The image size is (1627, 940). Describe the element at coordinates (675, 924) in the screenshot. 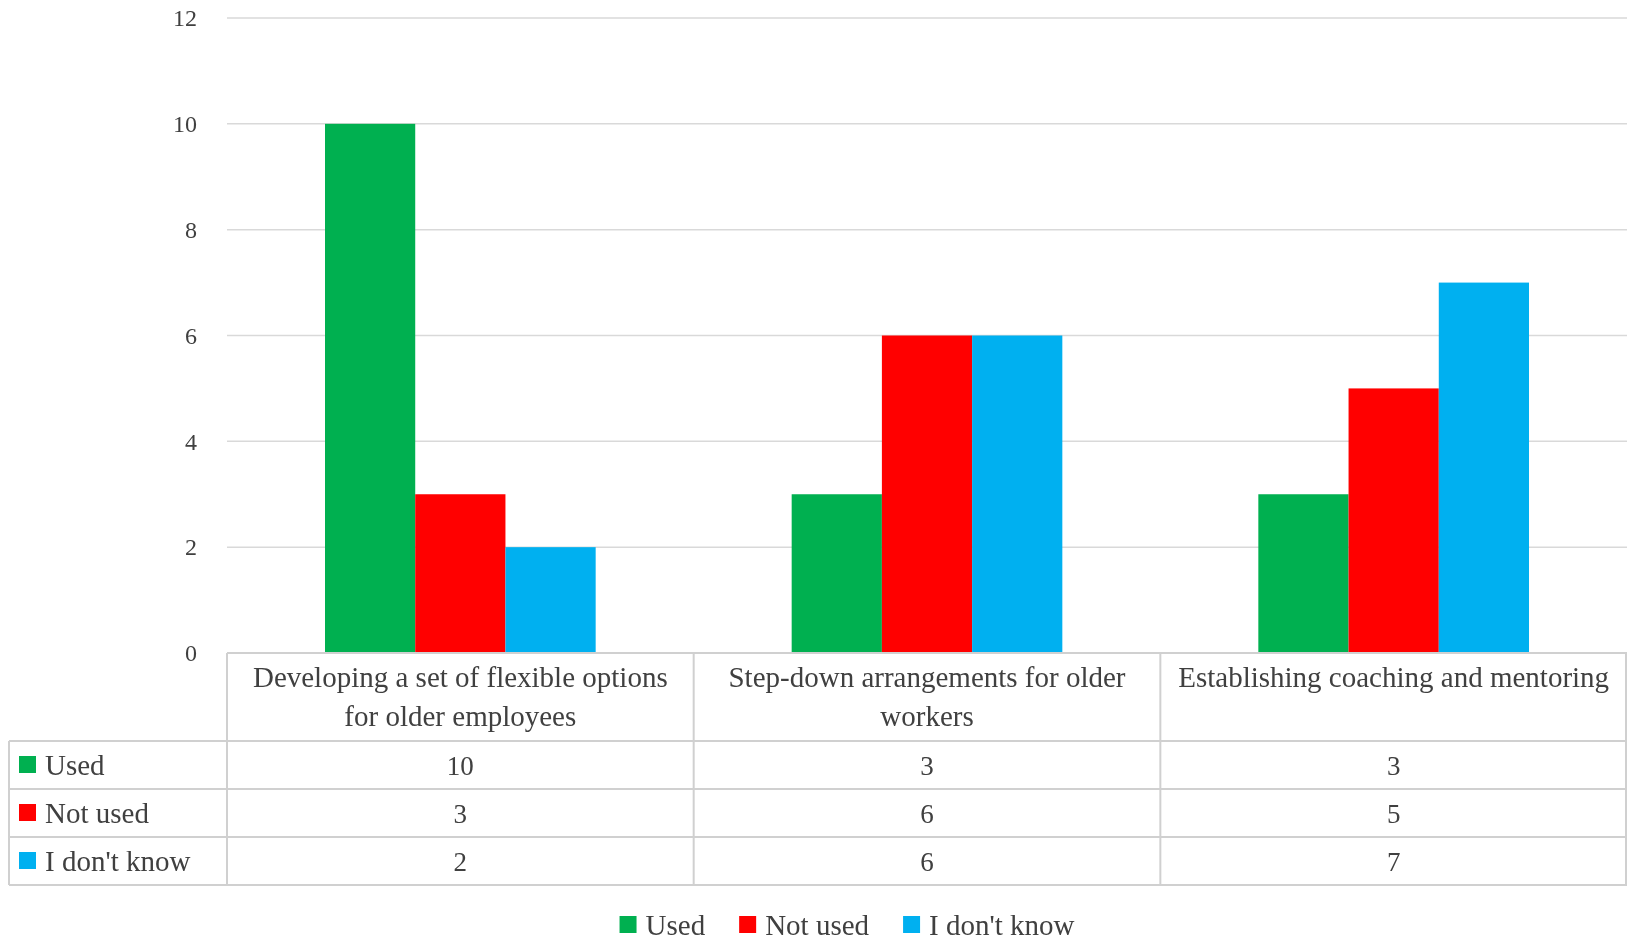

I see `text: Used` at that location.